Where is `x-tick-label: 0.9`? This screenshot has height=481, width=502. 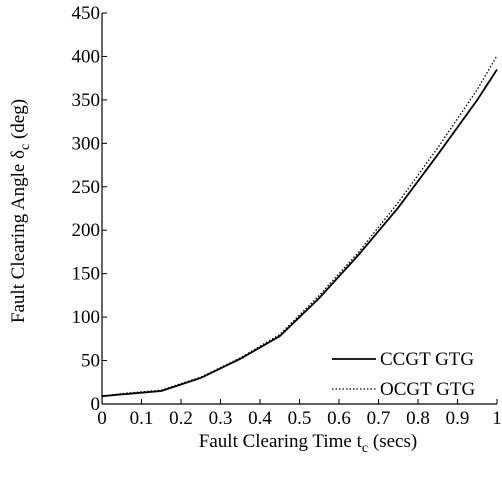
x-tick-label: 0.9 is located at coordinates (458, 418).